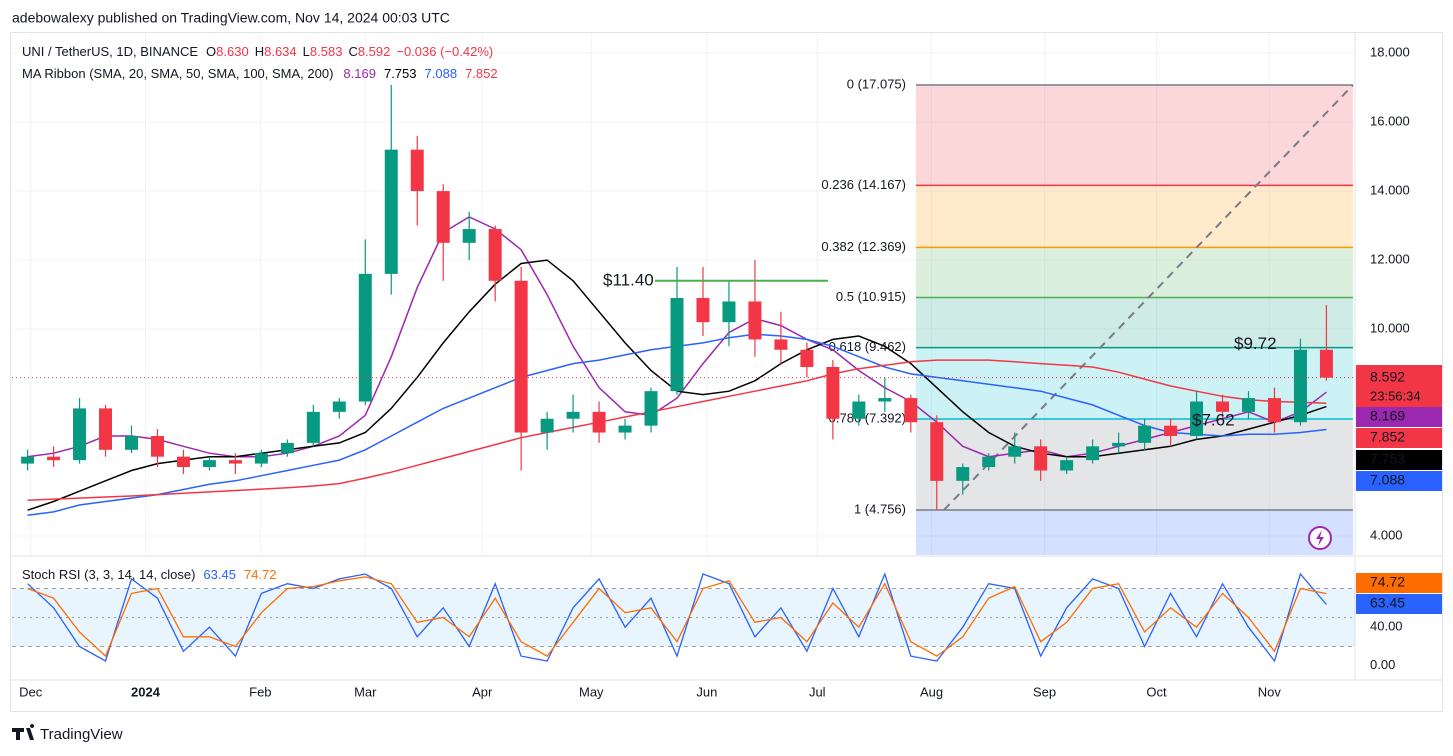  What do you see at coordinates (880, 508) in the screenshot?
I see `fib-label: 1 (4.756)` at bounding box center [880, 508].